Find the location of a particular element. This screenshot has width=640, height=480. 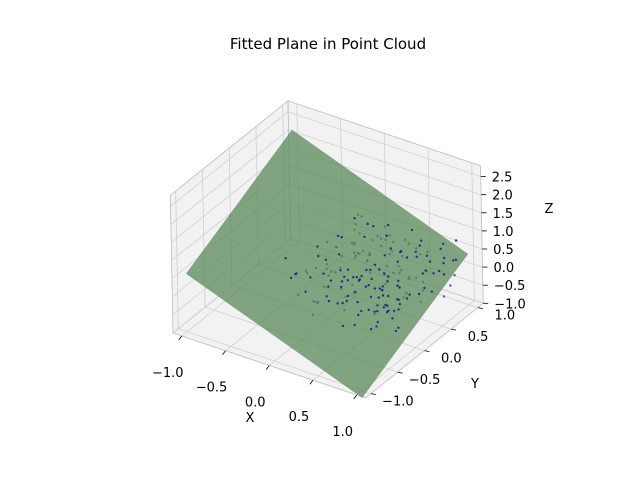

y-tick-label: 0.0 is located at coordinates (451, 359).